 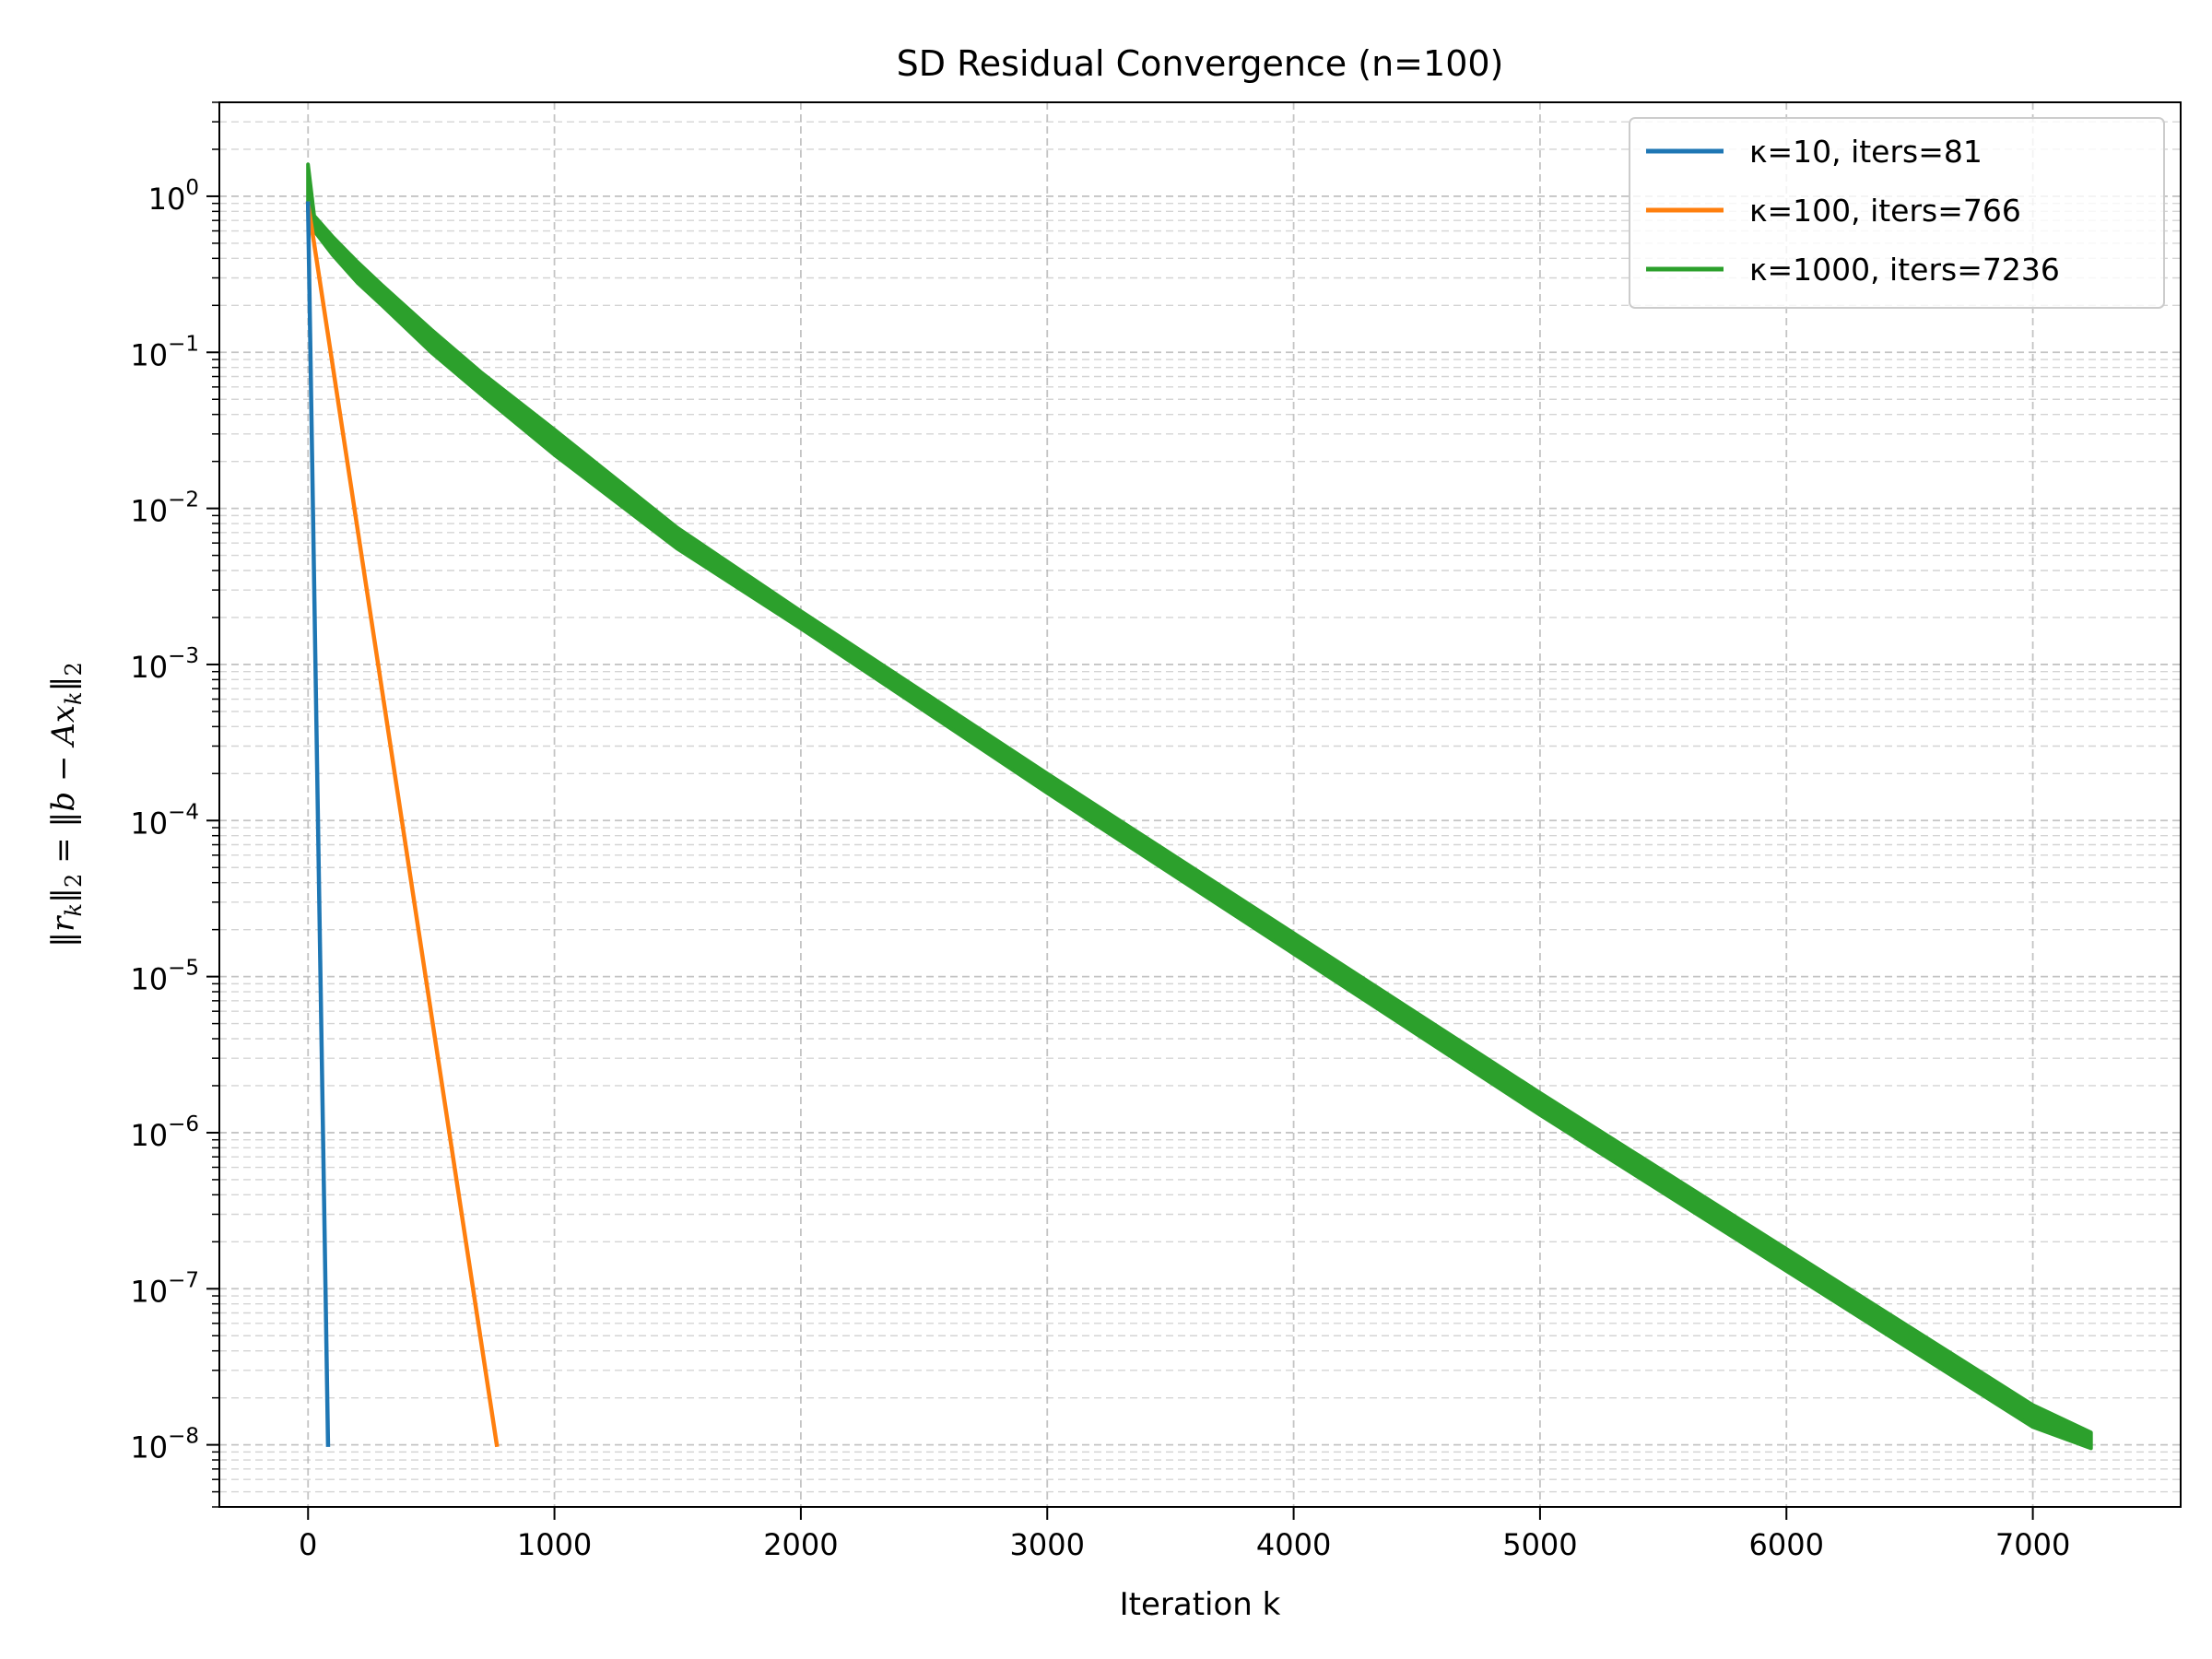 What do you see at coordinates (1200, 1604) in the screenshot?
I see `x-axis-label: Iteration k` at bounding box center [1200, 1604].